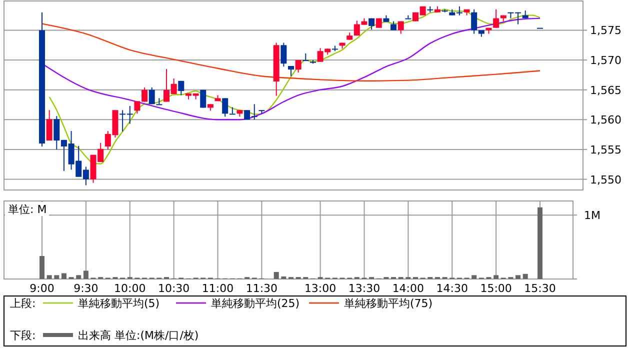  Describe the element at coordinates (606, 149) in the screenshot. I see `y-tick-label: 1,555` at that location.